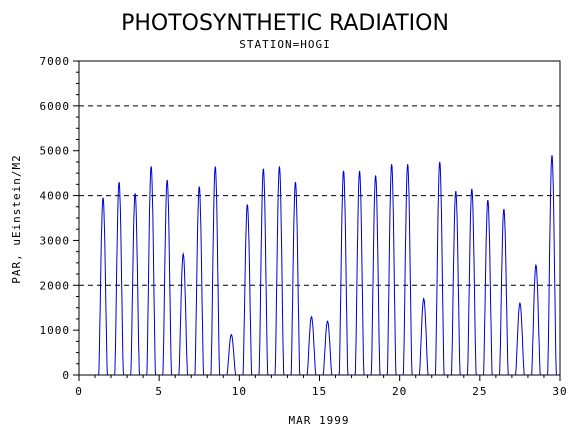 This screenshot has width=570, height=430. What do you see at coordinates (284, 44) in the screenshot?
I see `chart-subtitle: STATION=HOGI` at bounding box center [284, 44].